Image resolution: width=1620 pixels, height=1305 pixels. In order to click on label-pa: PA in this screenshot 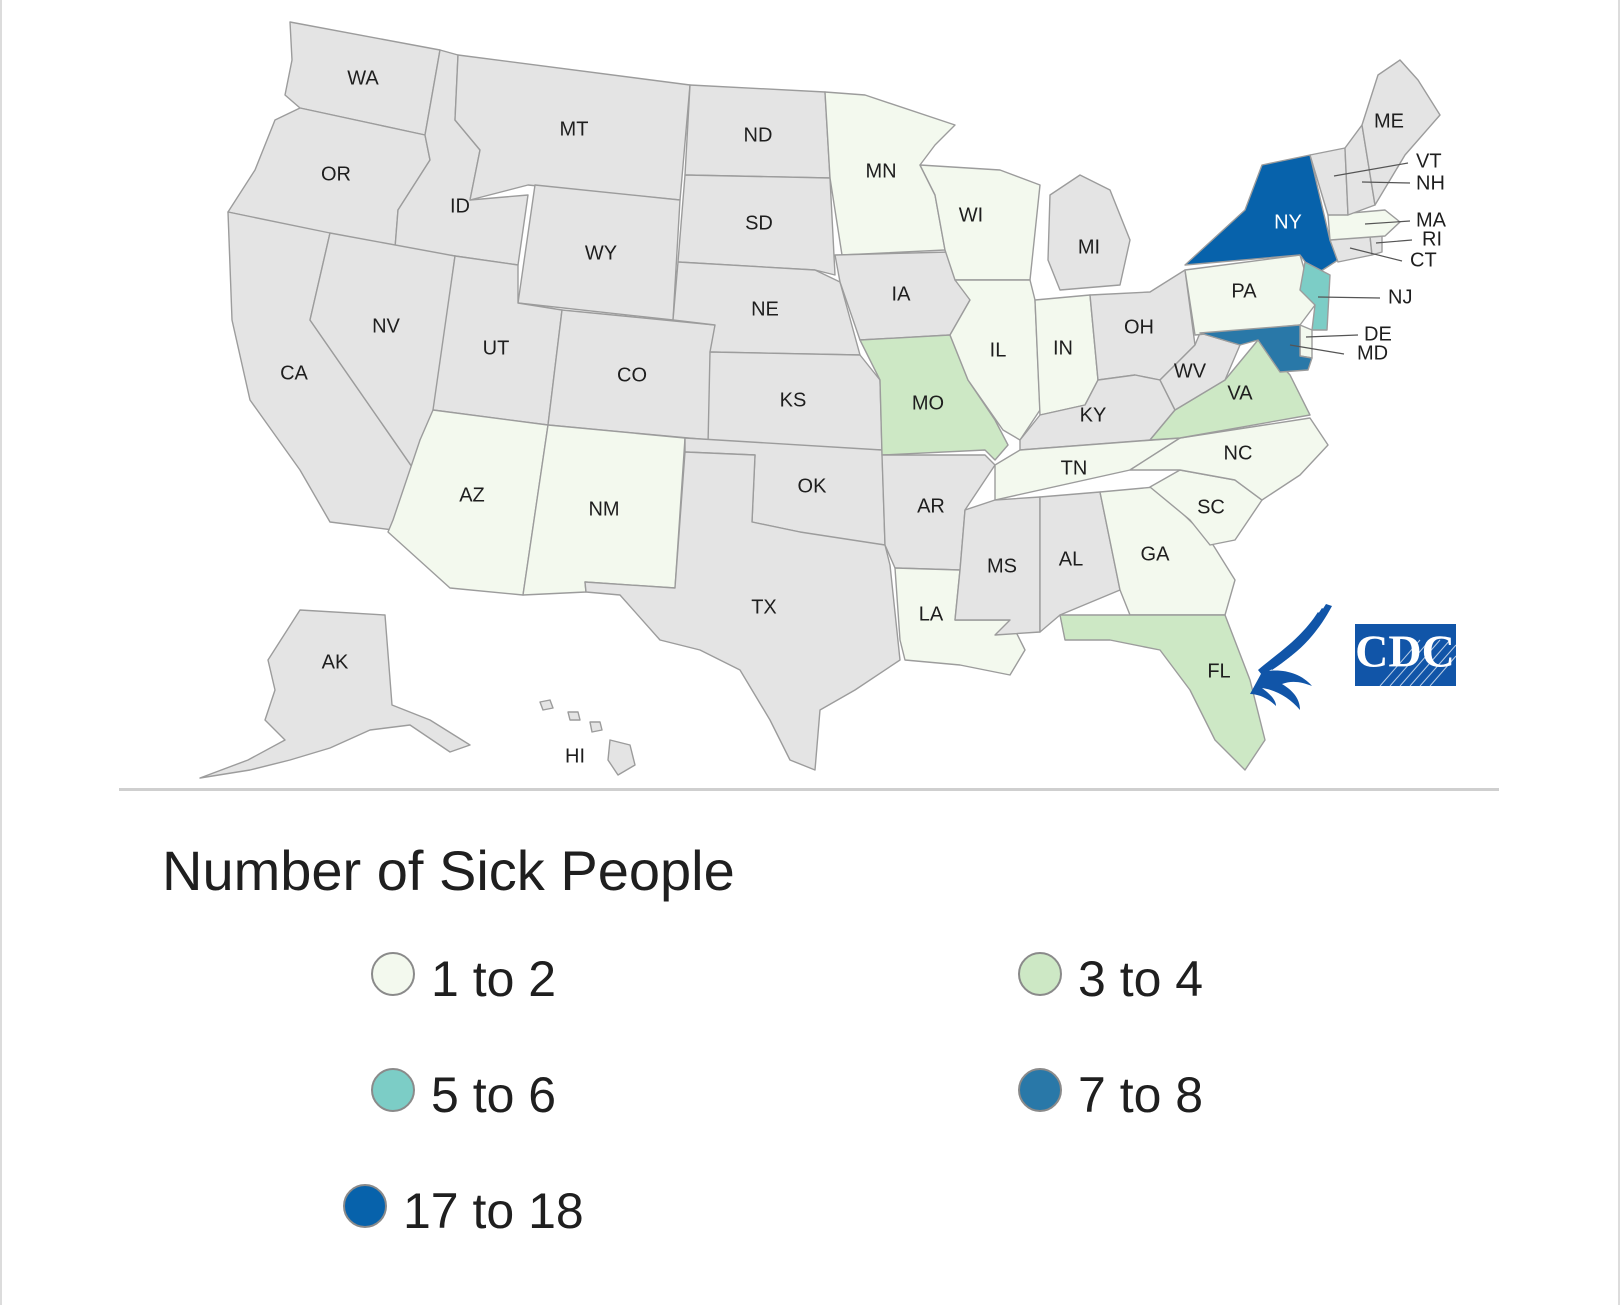, I will do `click(1244, 291)`.